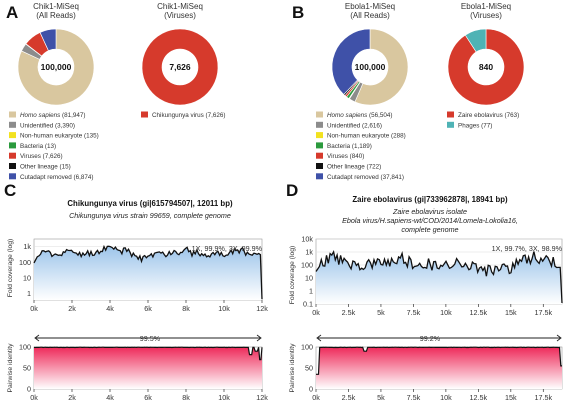 This screenshot has height=405, width=566. What do you see at coordinates (308, 304) in the screenshot?
I see `coverage-d-ytick-5: 0.1` at bounding box center [308, 304].